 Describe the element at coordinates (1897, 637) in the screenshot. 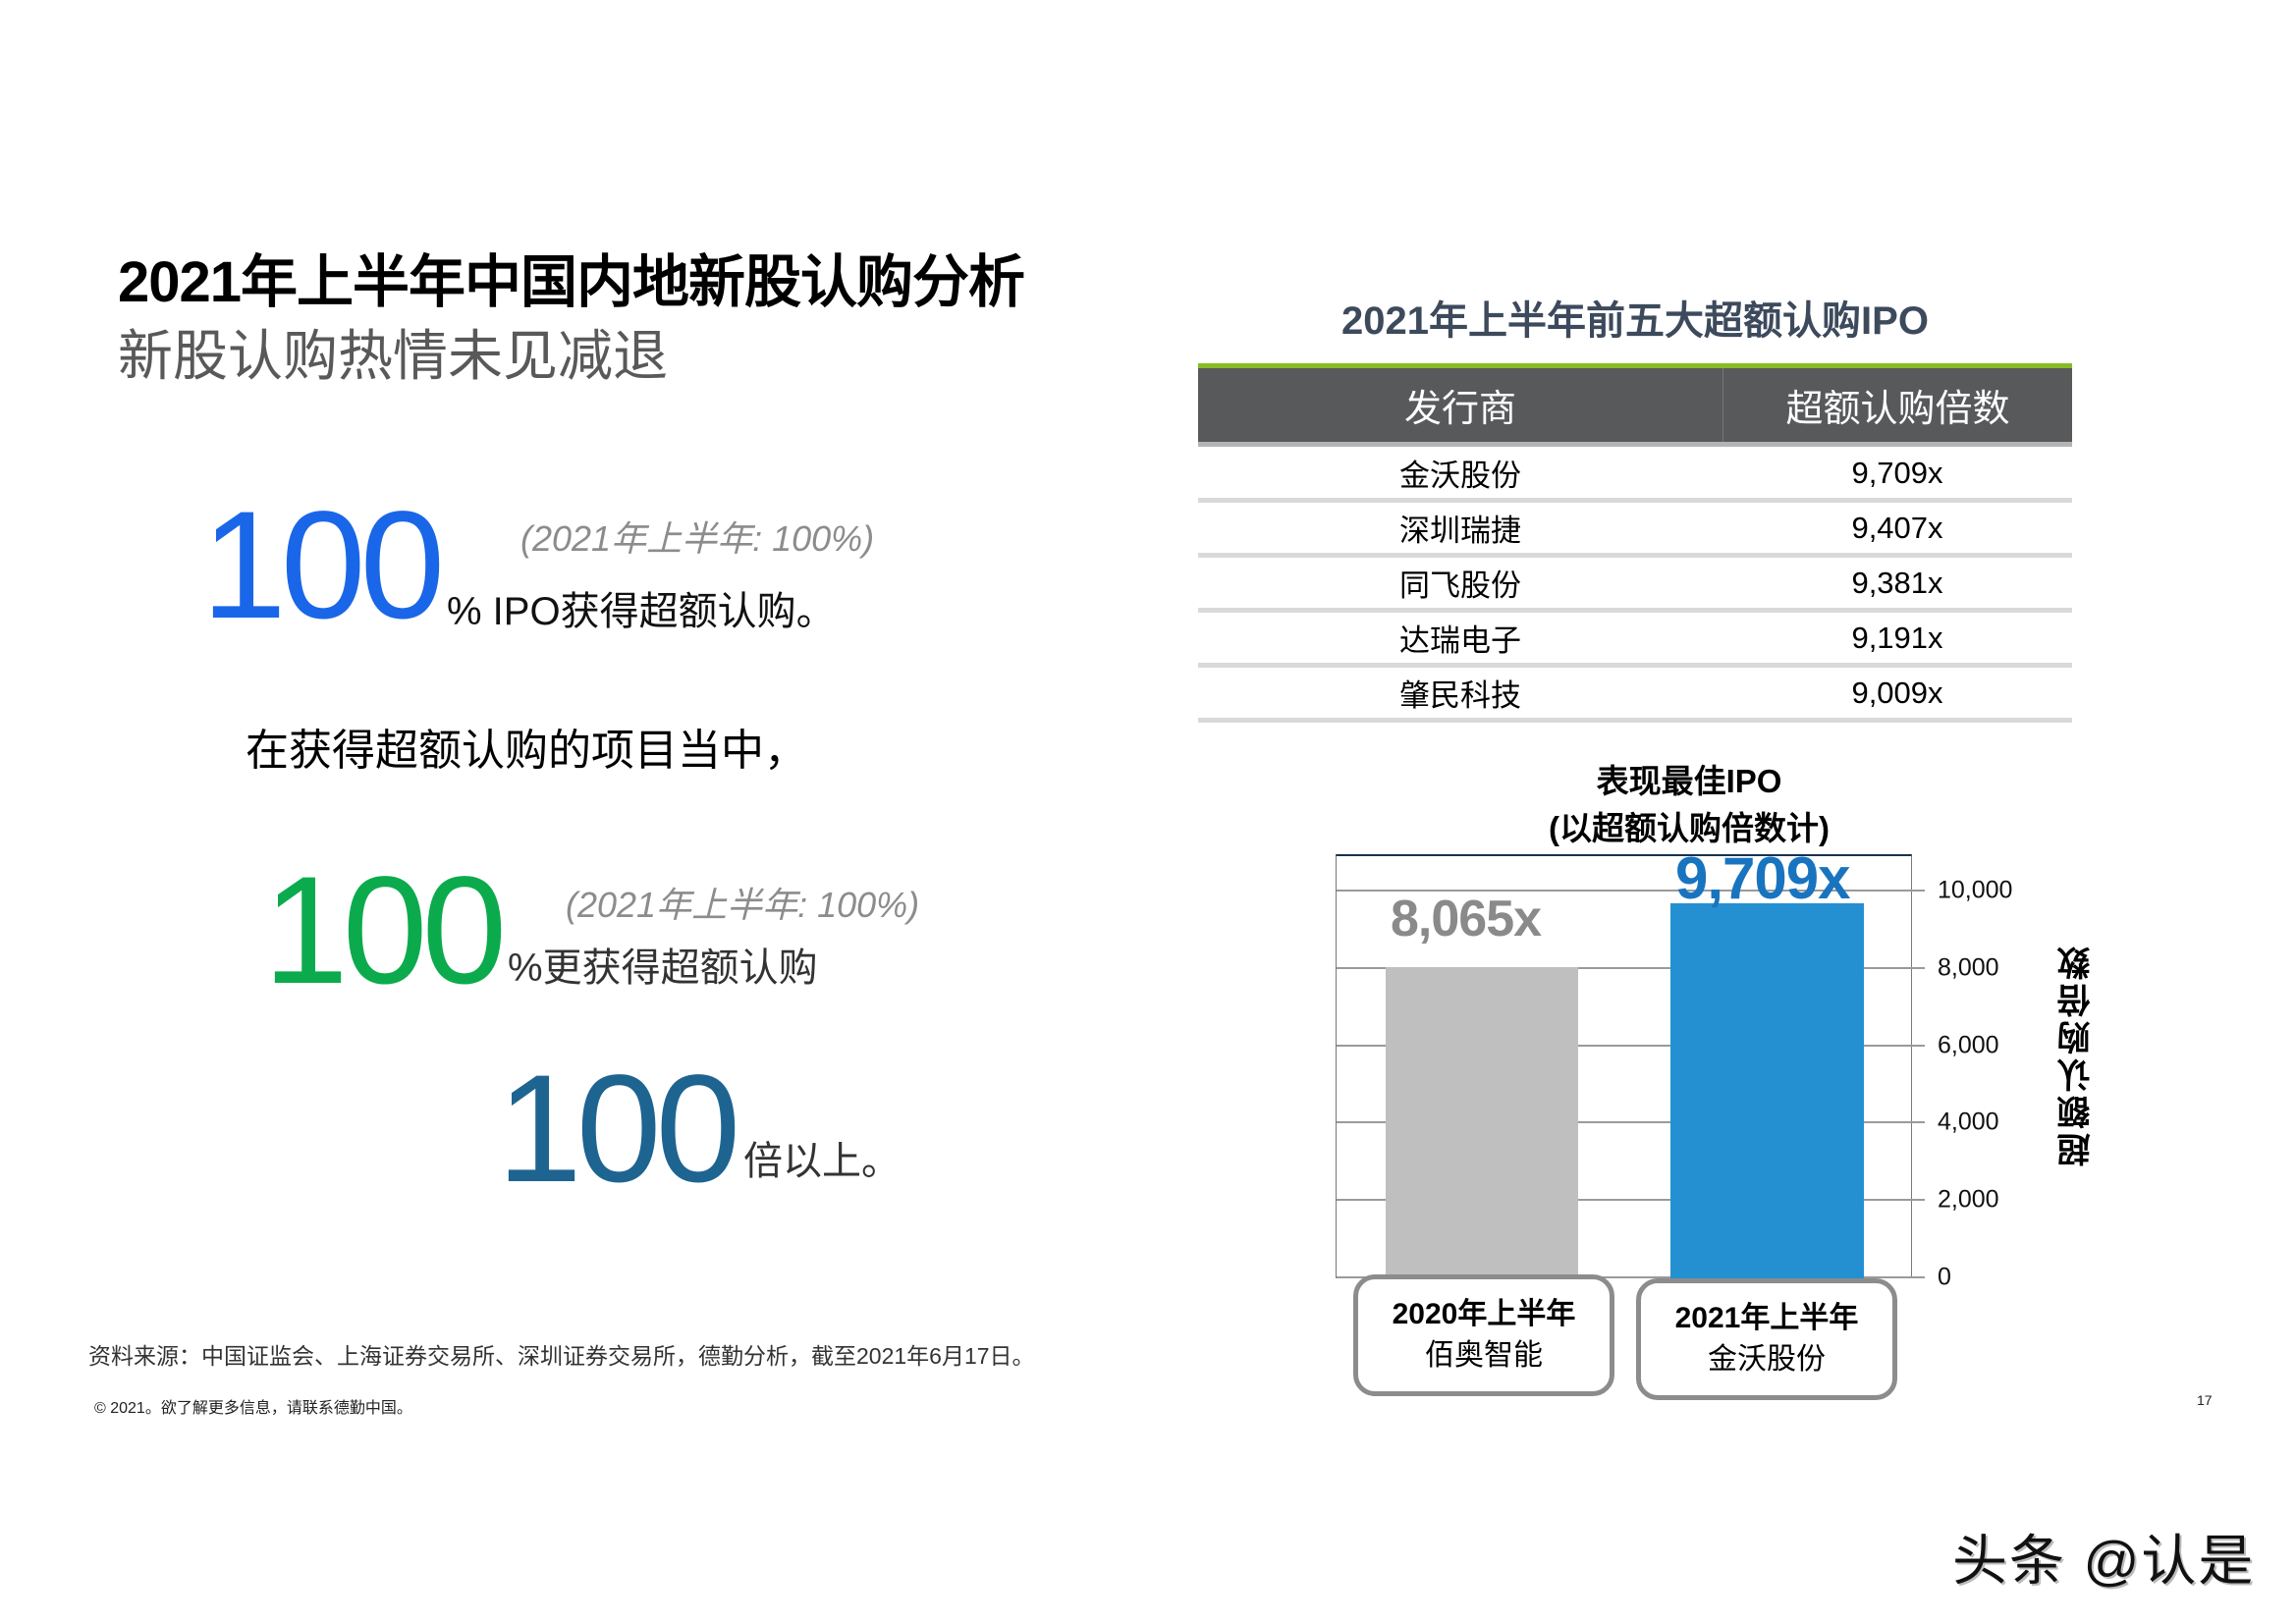

I see `multiple-cell: 9,191x` at that location.